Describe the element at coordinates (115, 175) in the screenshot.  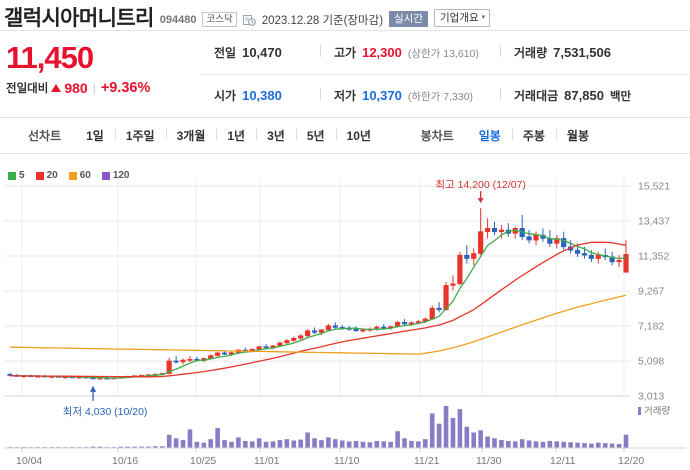
I see `ma-legend-item-120: 120` at that location.